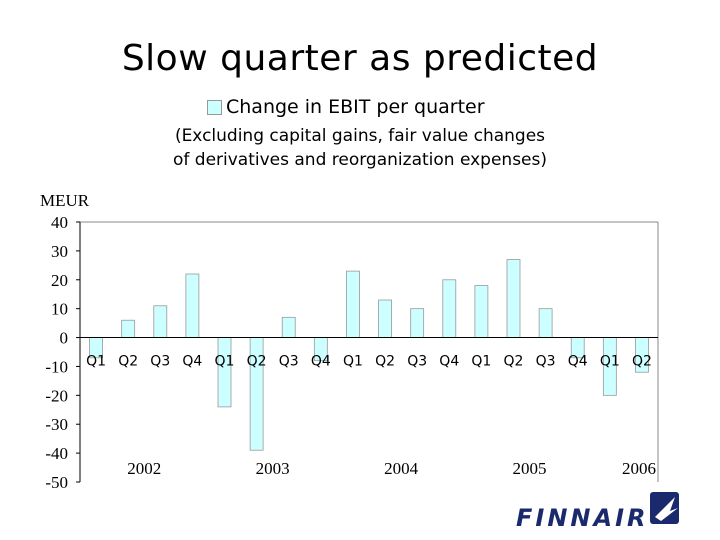 Image resolution: width=720 pixels, height=540 pixels. What do you see at coordinates (59, 222) in the screenshot?
I see `y-tick-label: 40` at bounding box center [59, 222].